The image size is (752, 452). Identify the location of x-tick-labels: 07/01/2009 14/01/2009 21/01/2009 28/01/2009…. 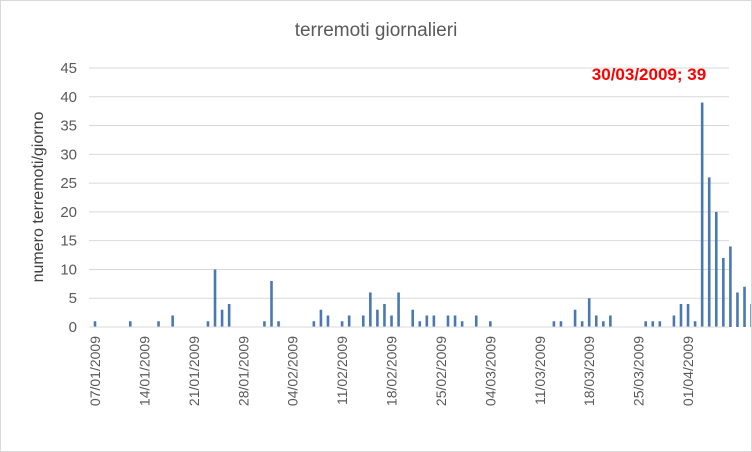
(391, 371).